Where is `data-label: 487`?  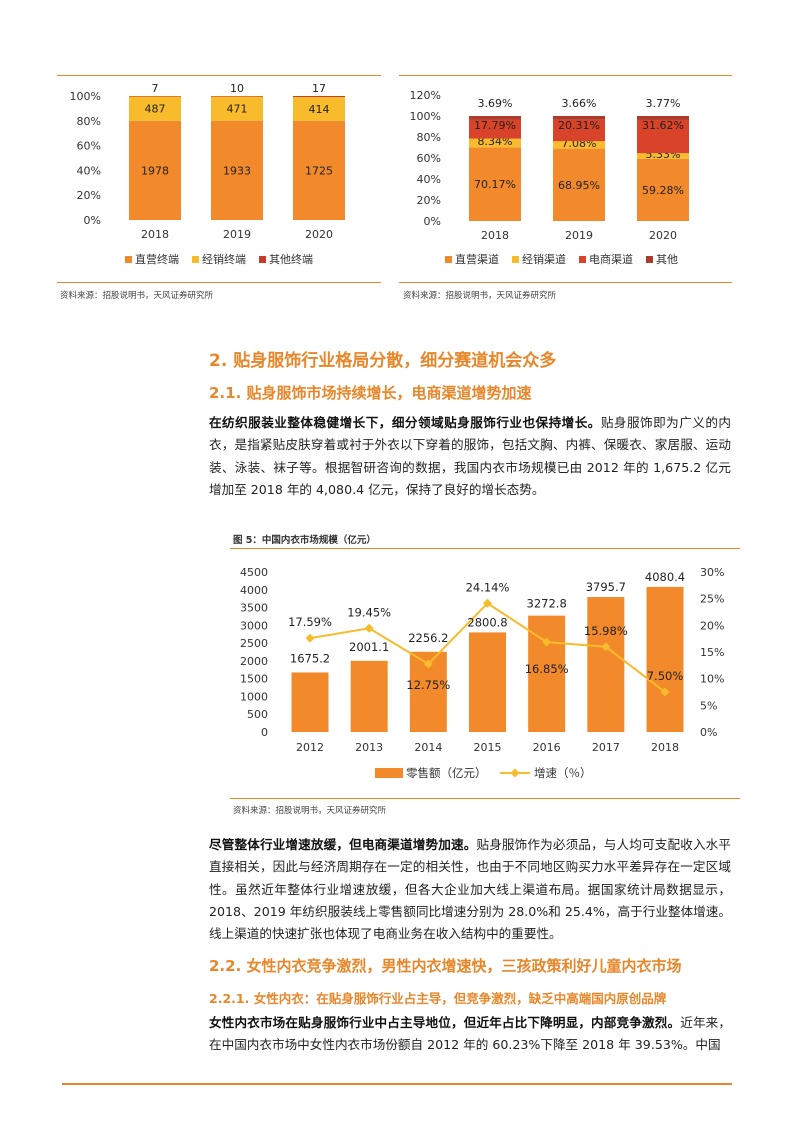 data-label: 487 is located at coordinates (155, 109).